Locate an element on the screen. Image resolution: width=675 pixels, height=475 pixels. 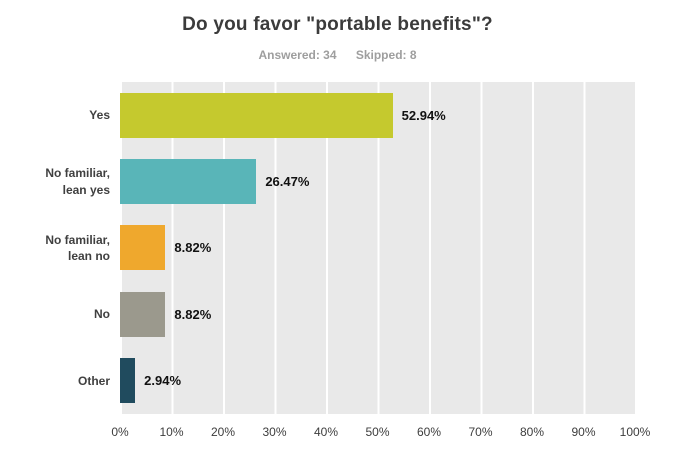
answered-count: Answered: 34 is located at coordinates (297, 55).